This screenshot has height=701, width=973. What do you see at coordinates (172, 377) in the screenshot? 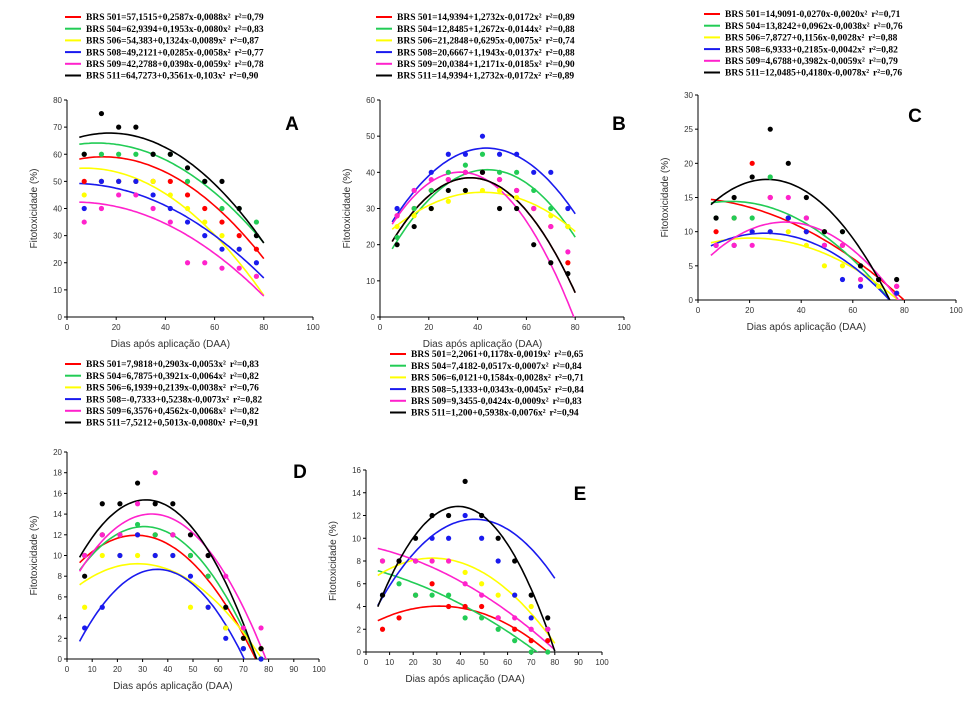
I see `legend-entry: BRS 504=6,7875+0,3921x-0,0064x² r²=0,82` at bounding box center [172, 377].